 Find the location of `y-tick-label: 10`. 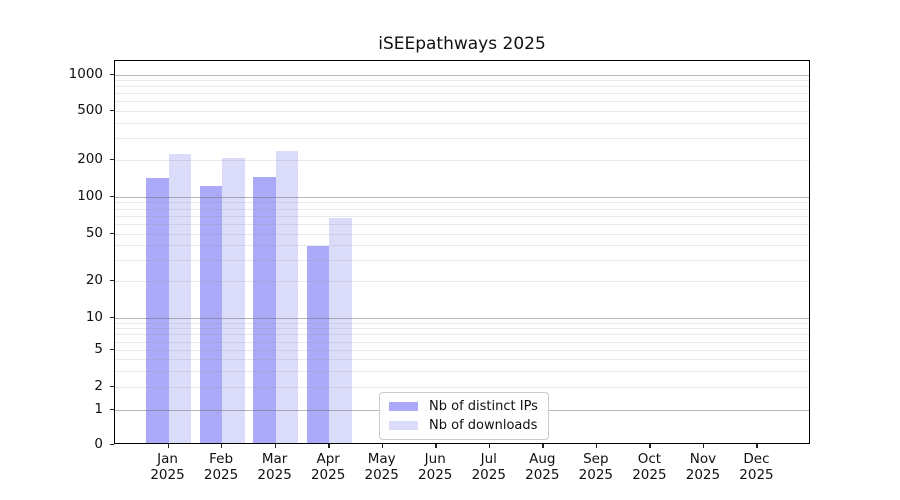

y-tick-label: 10 is located at coordinates (94, 316).